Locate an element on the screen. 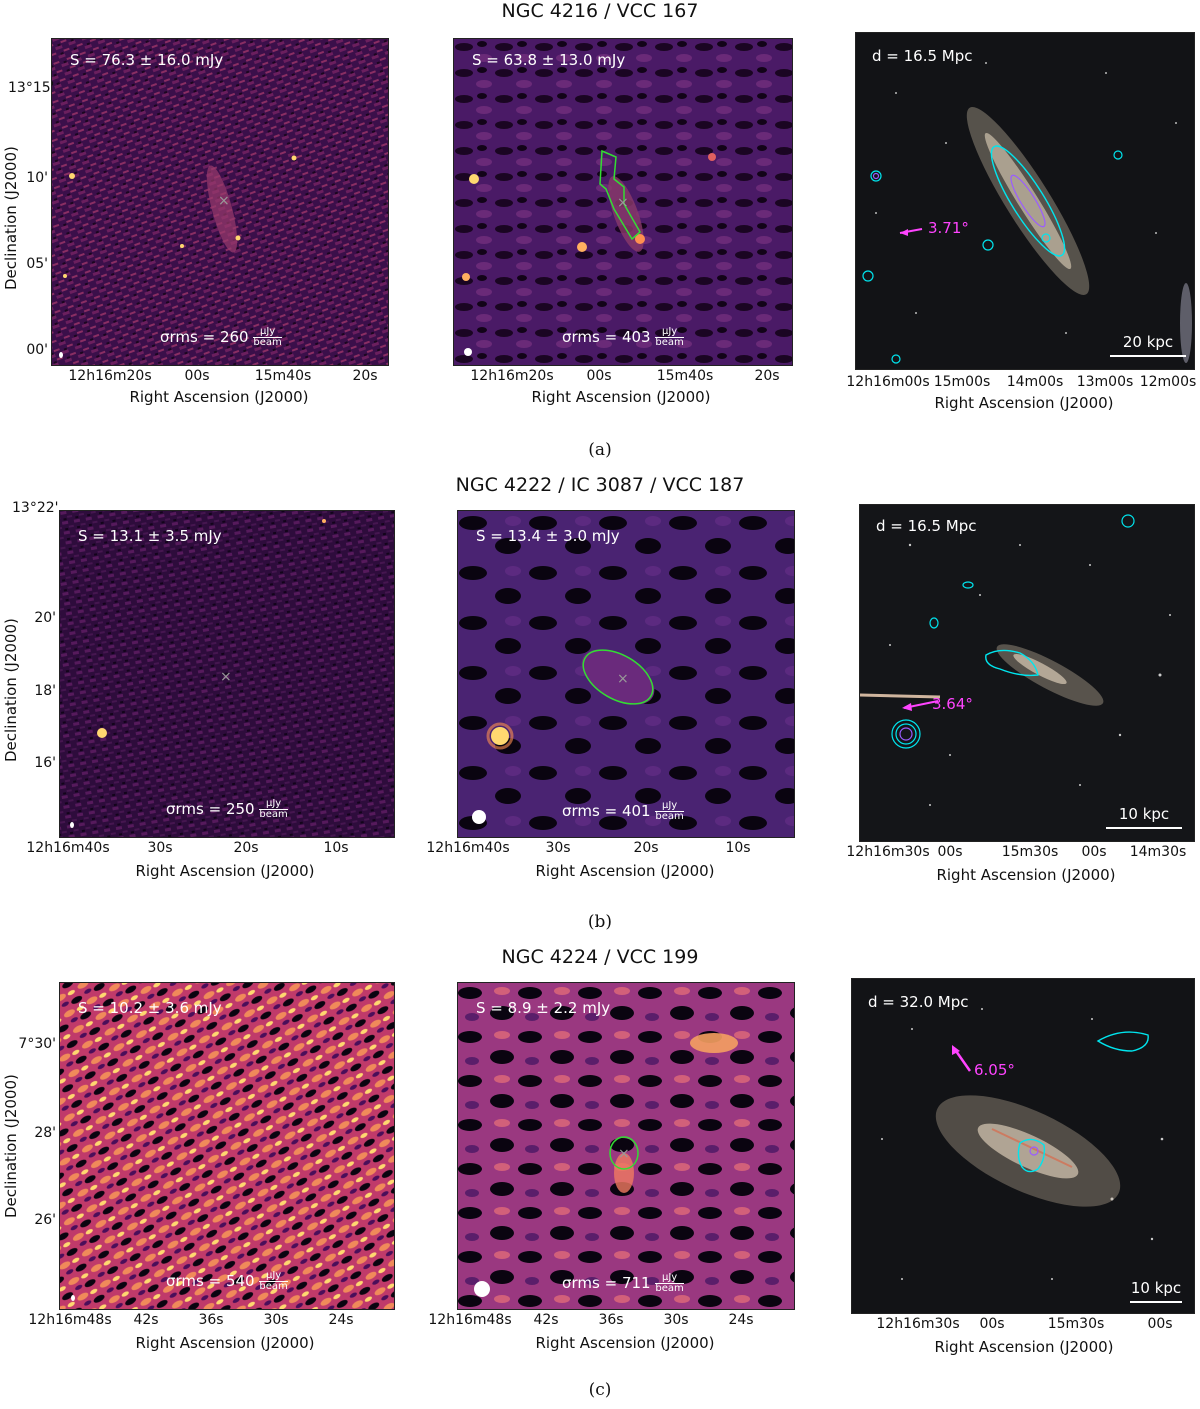 This screenshot has width=1200, height=1409. y-tick-label: 13°22' is located at coordinates (35, 508).